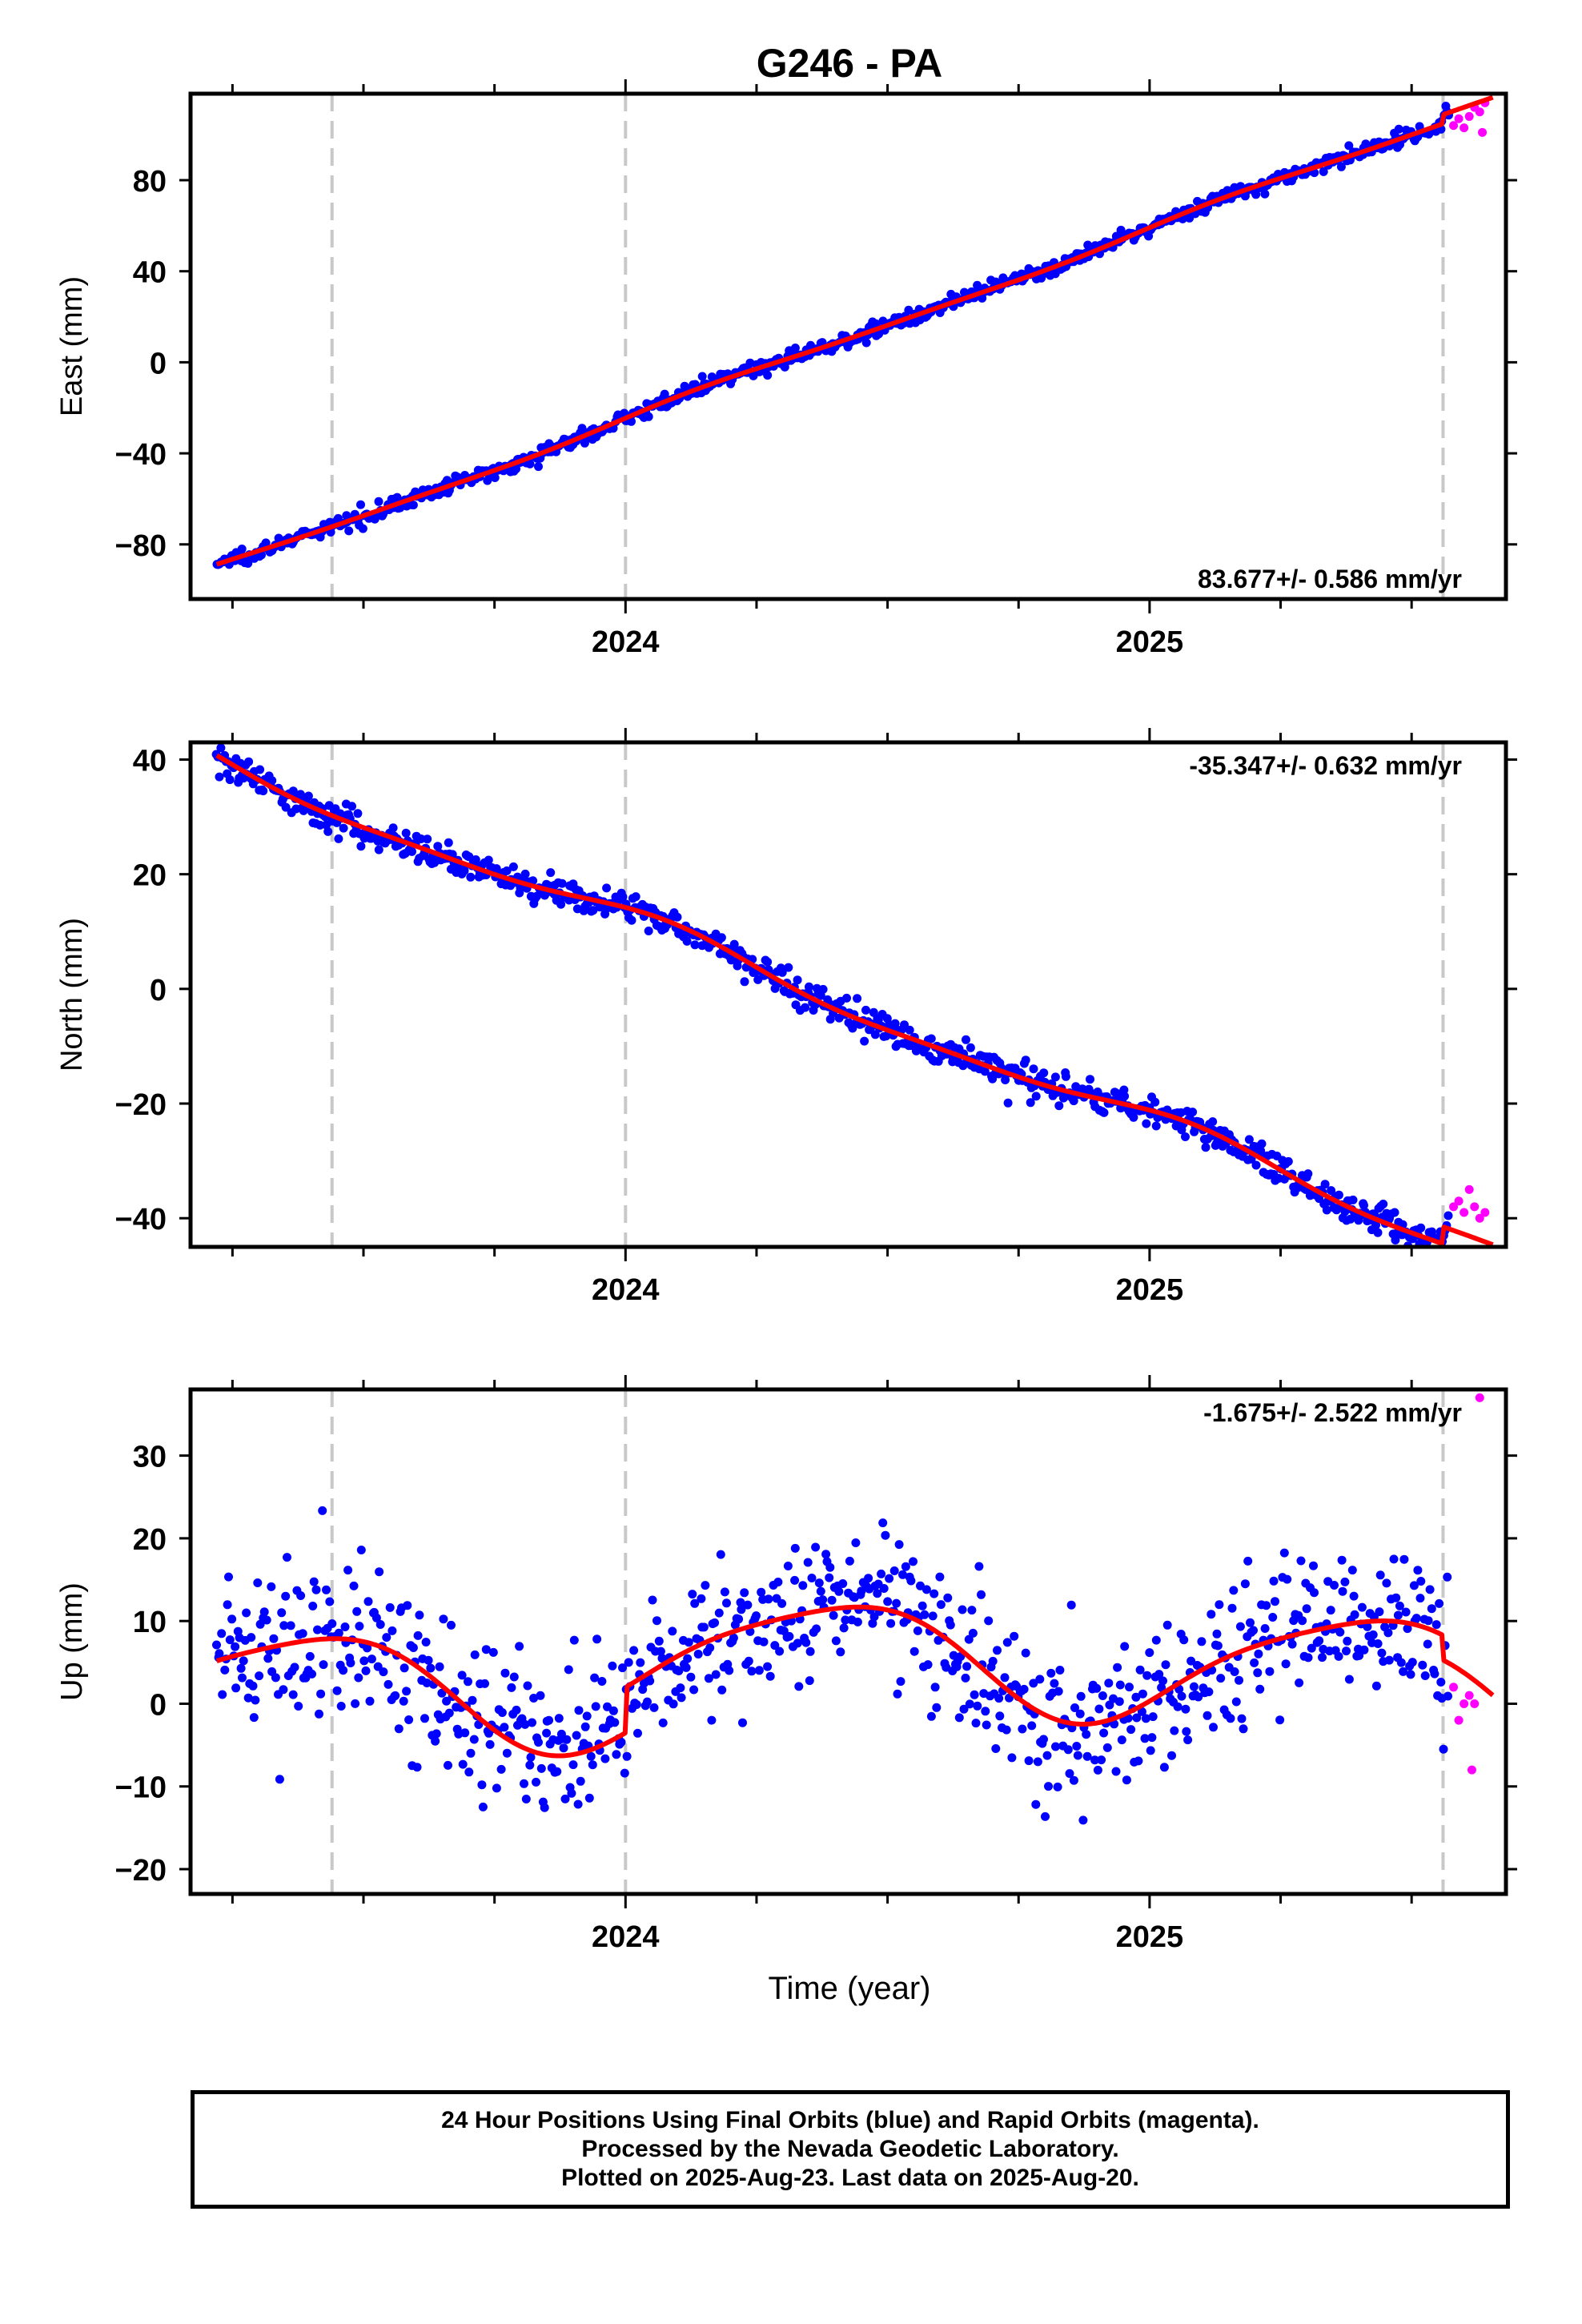 The width and height of the screenshot is (1582, 2324). Describe the element at coordinates (626, 1290) in the screenshot. I see `x-tick-label: 2024` at that location.